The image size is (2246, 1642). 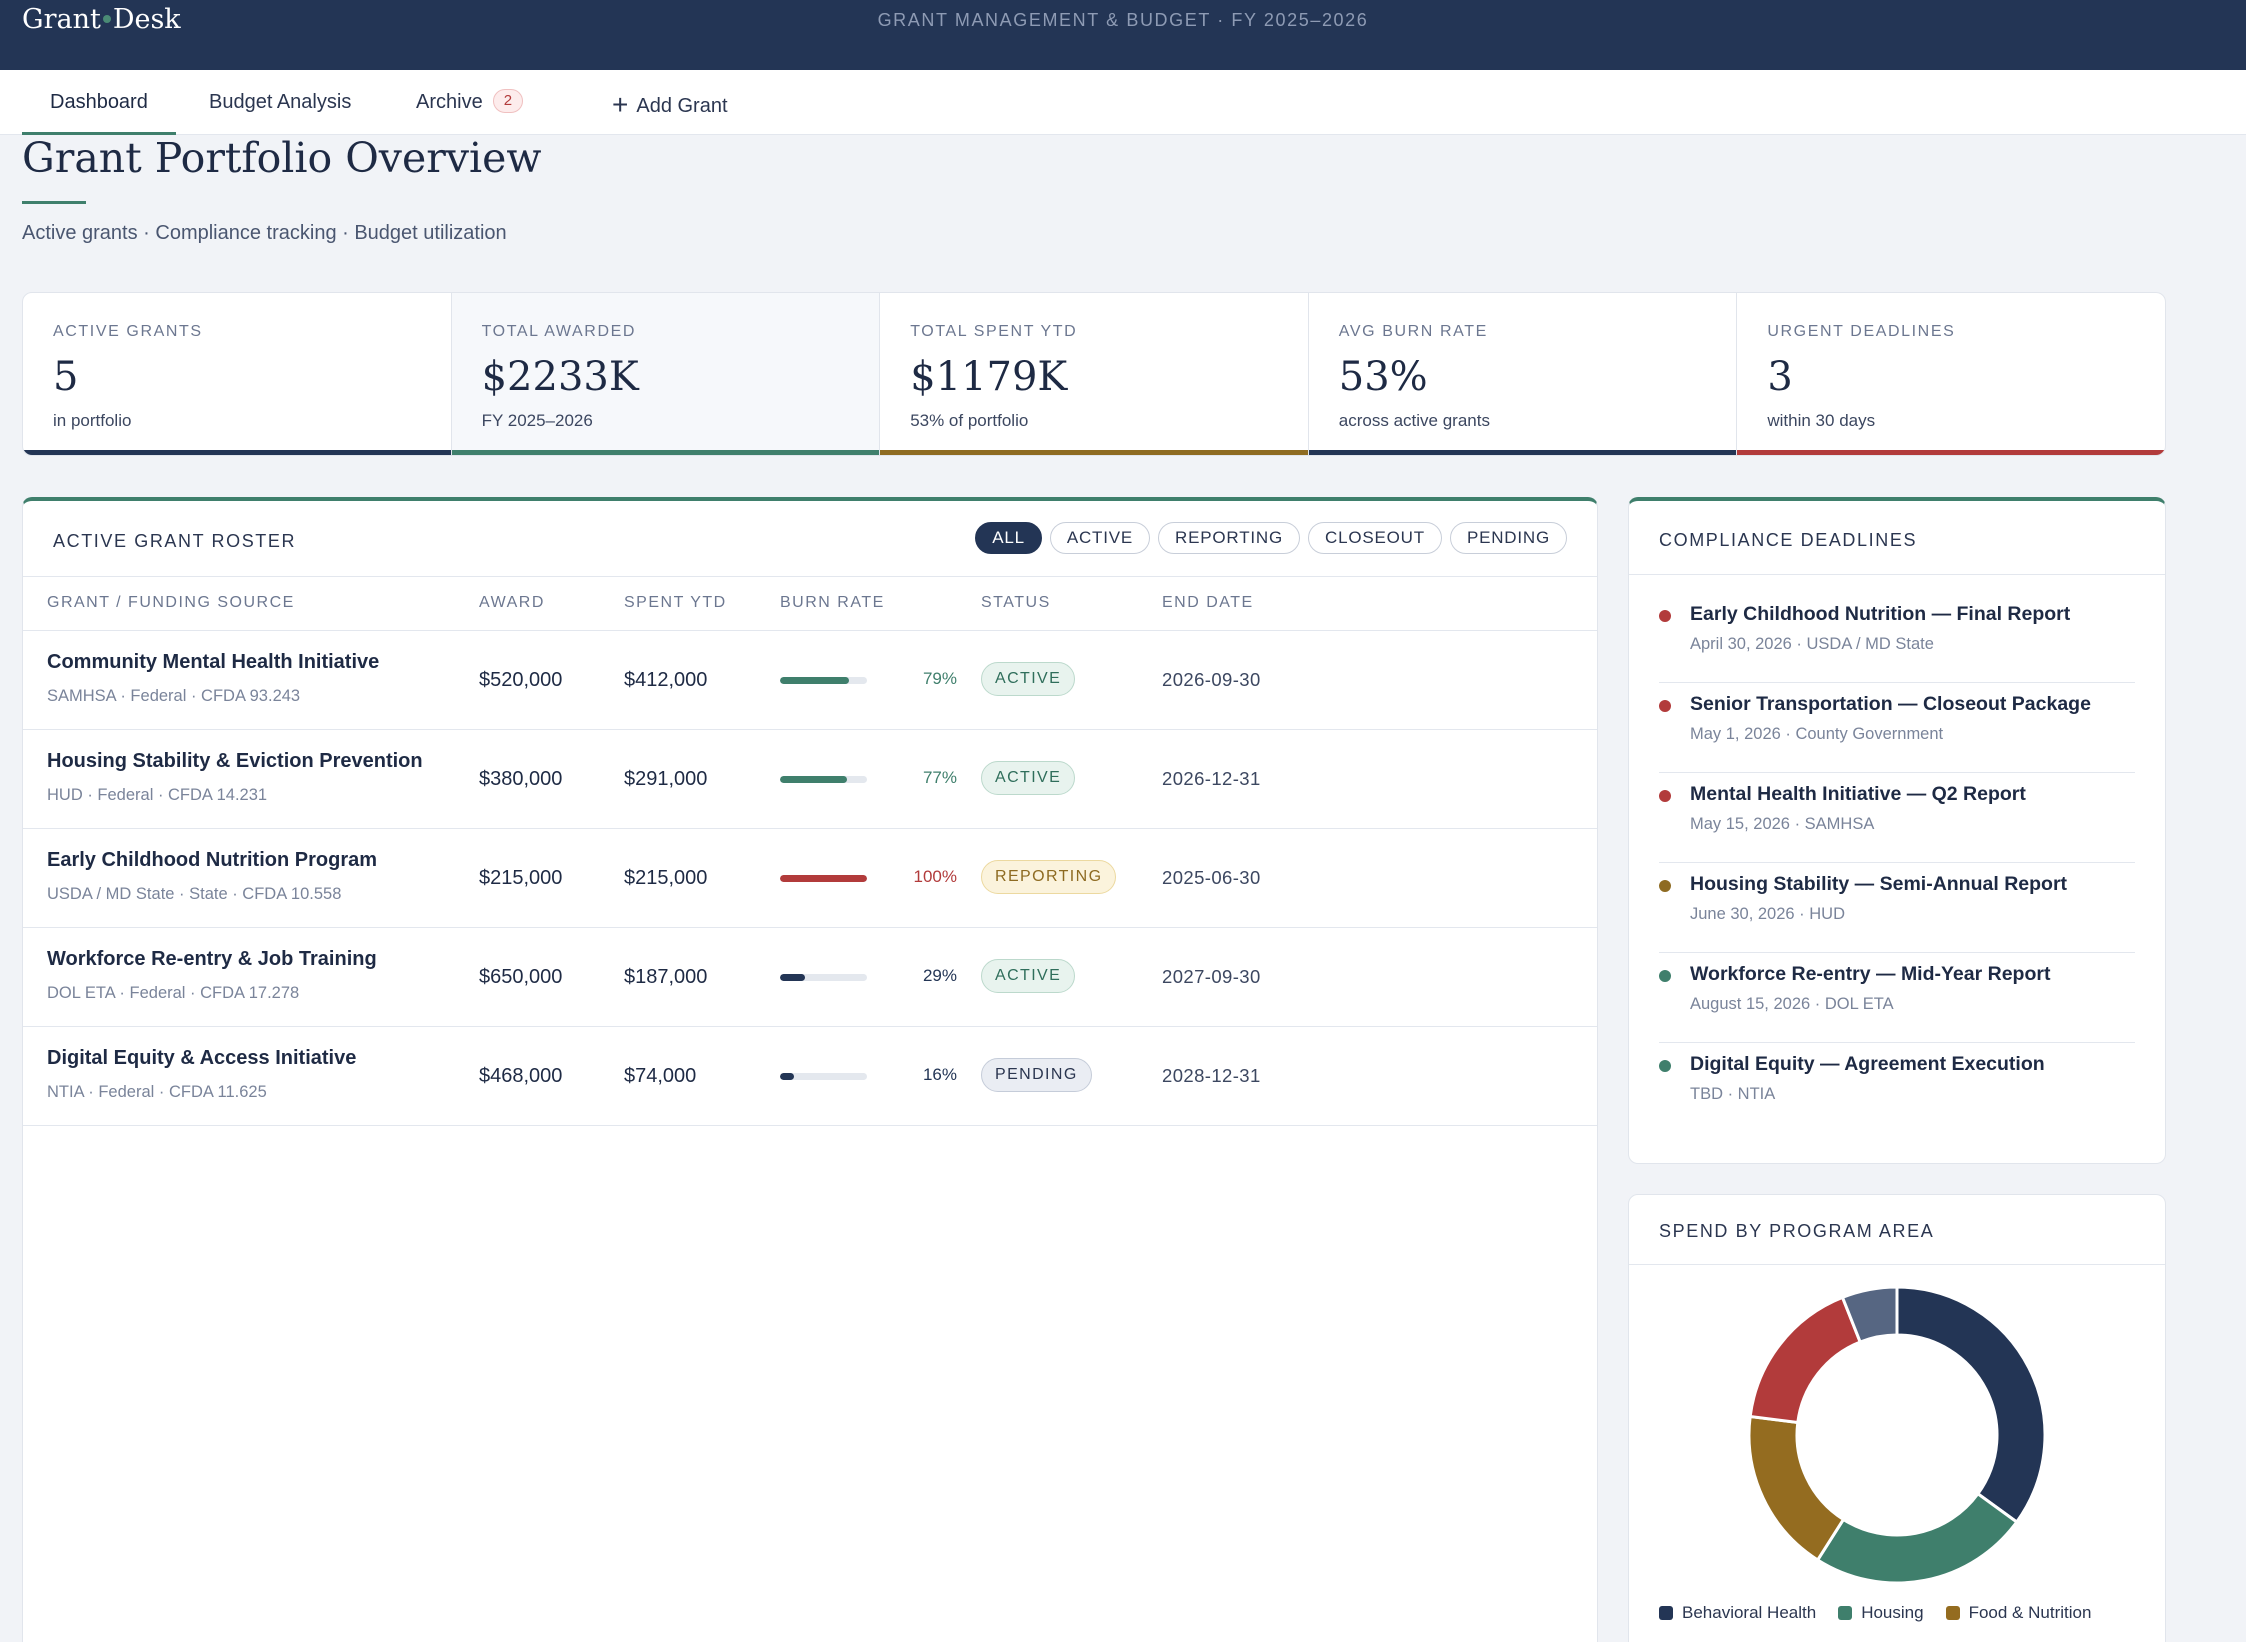 What do you see at coordinates (521, 779) in the screenshot?
I see `grant-award: $380,000` at bounding box center [521, 779].